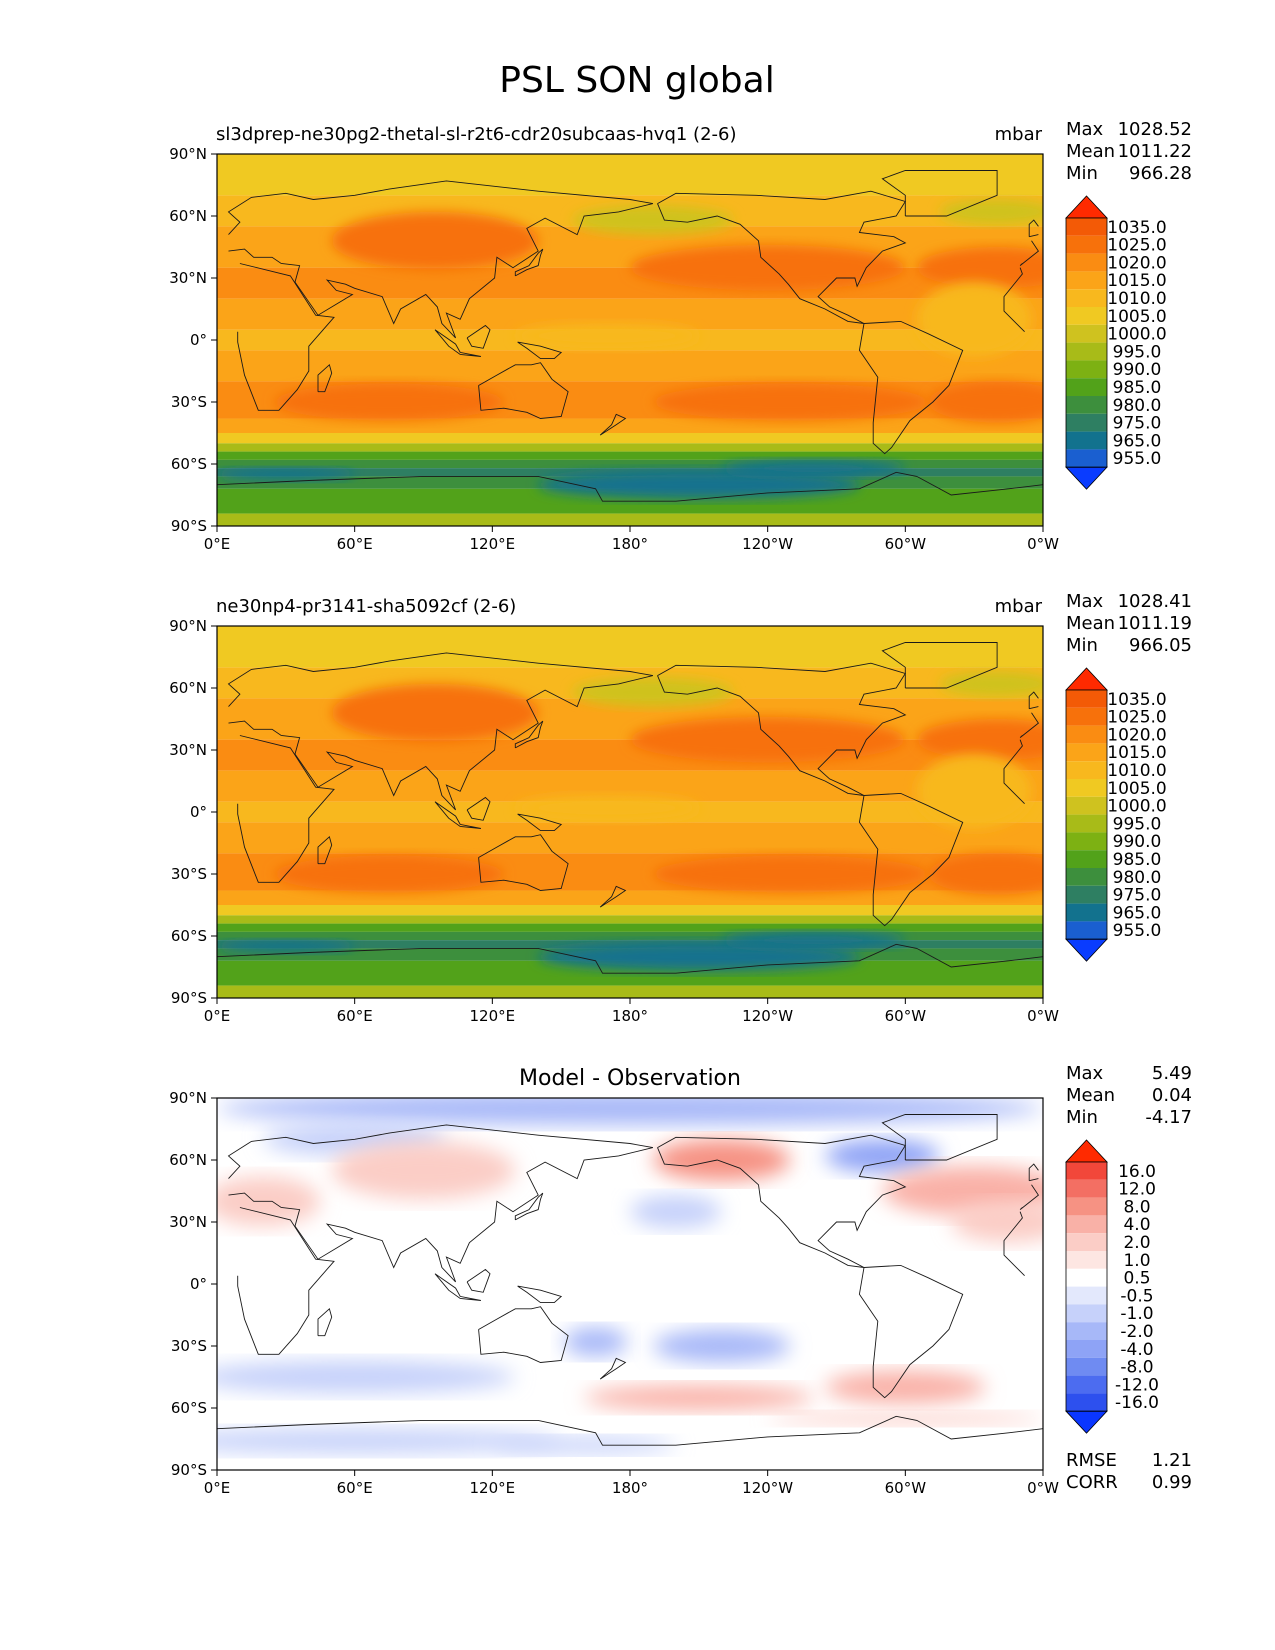 This screenshot has height=1650, width=1275. What do you see at coordinates (493, 544) in the screenshot?
I see `x-tick-label: 120°E` at bounding box center [493, 544].